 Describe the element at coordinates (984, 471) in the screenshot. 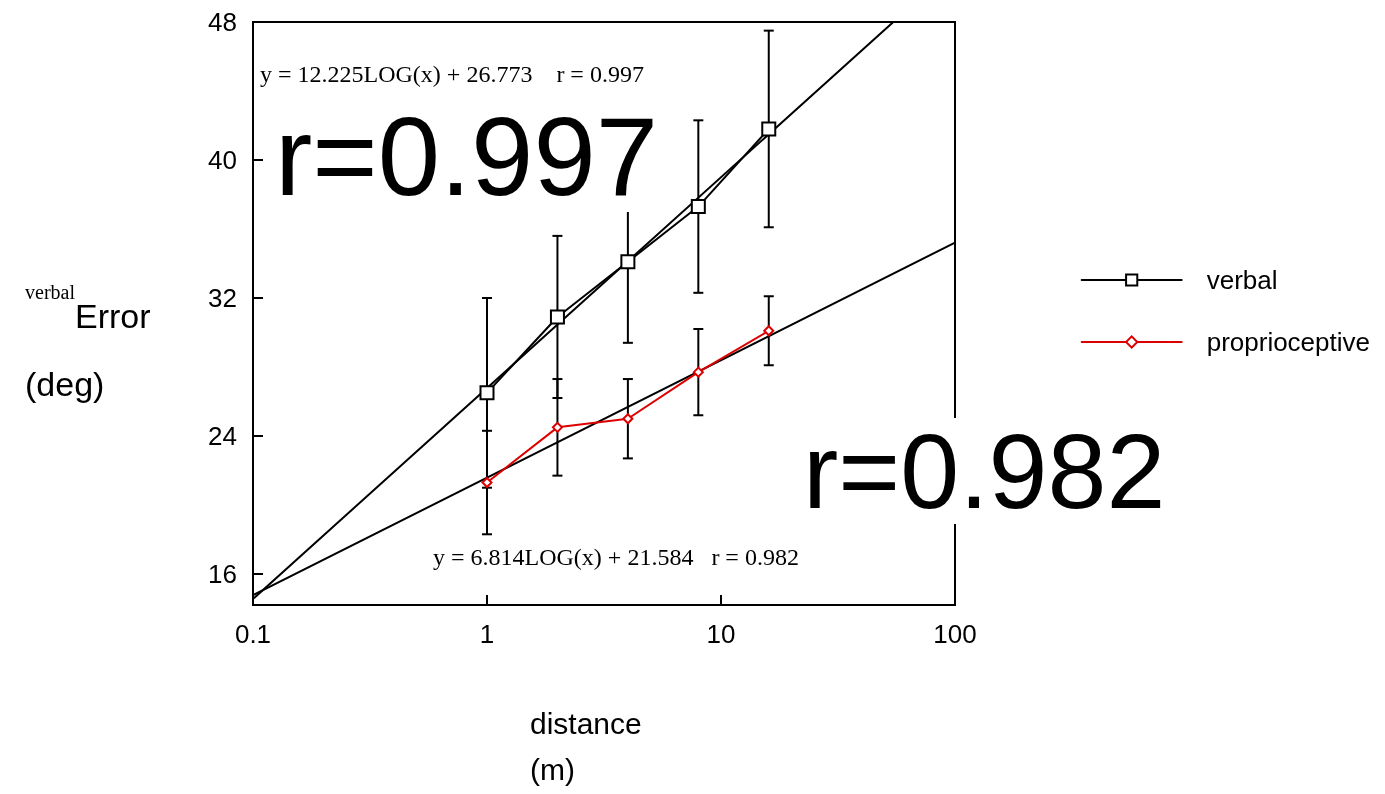

I see `annotation: r=0.982` at that location.